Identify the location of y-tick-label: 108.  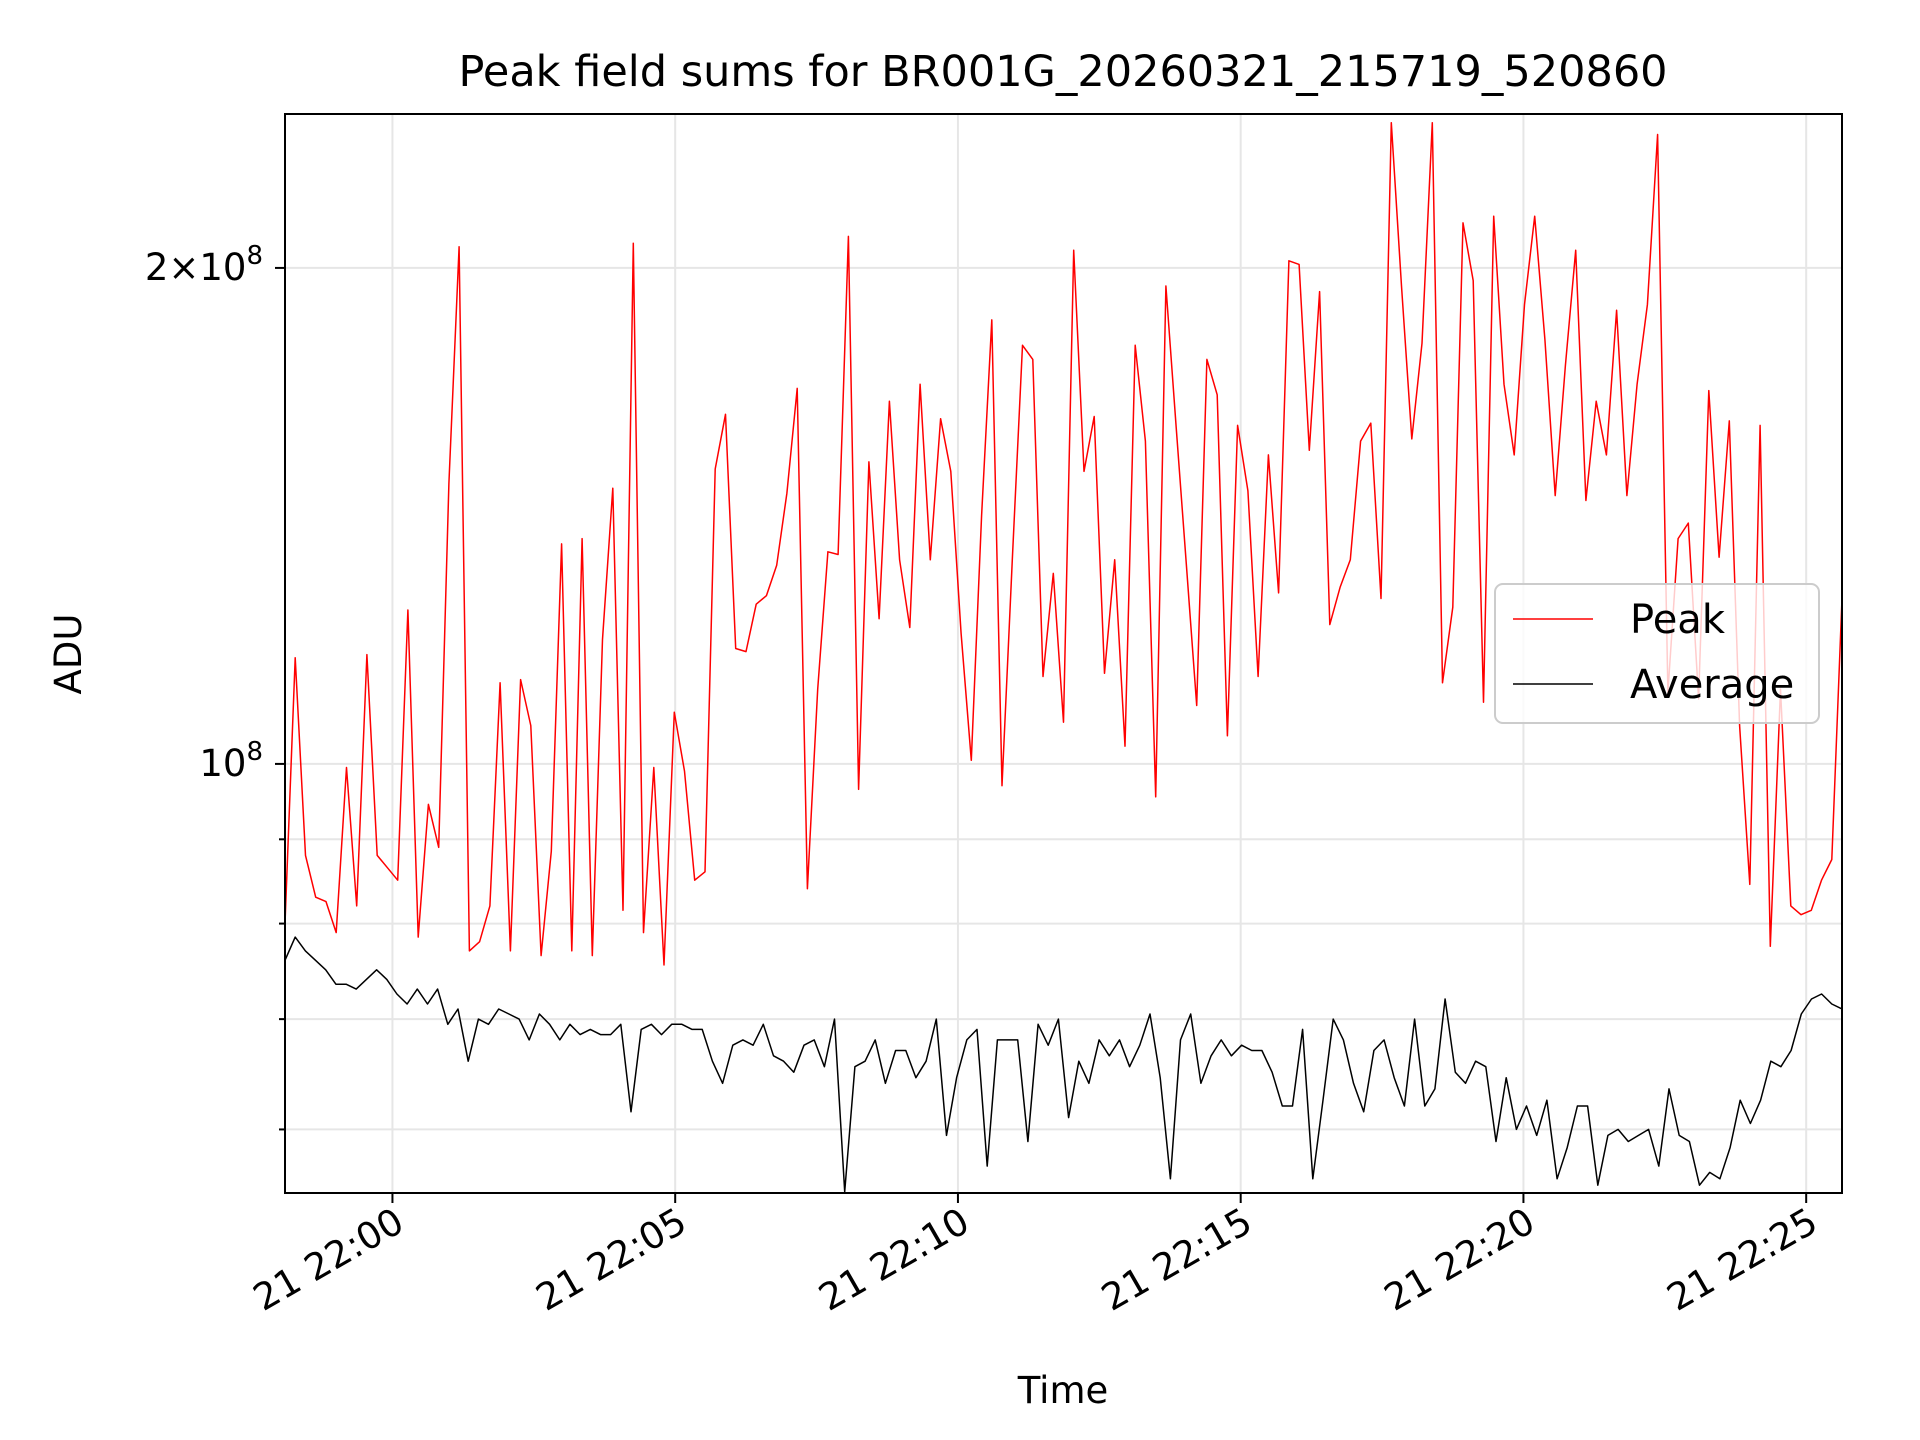
(231, 761).